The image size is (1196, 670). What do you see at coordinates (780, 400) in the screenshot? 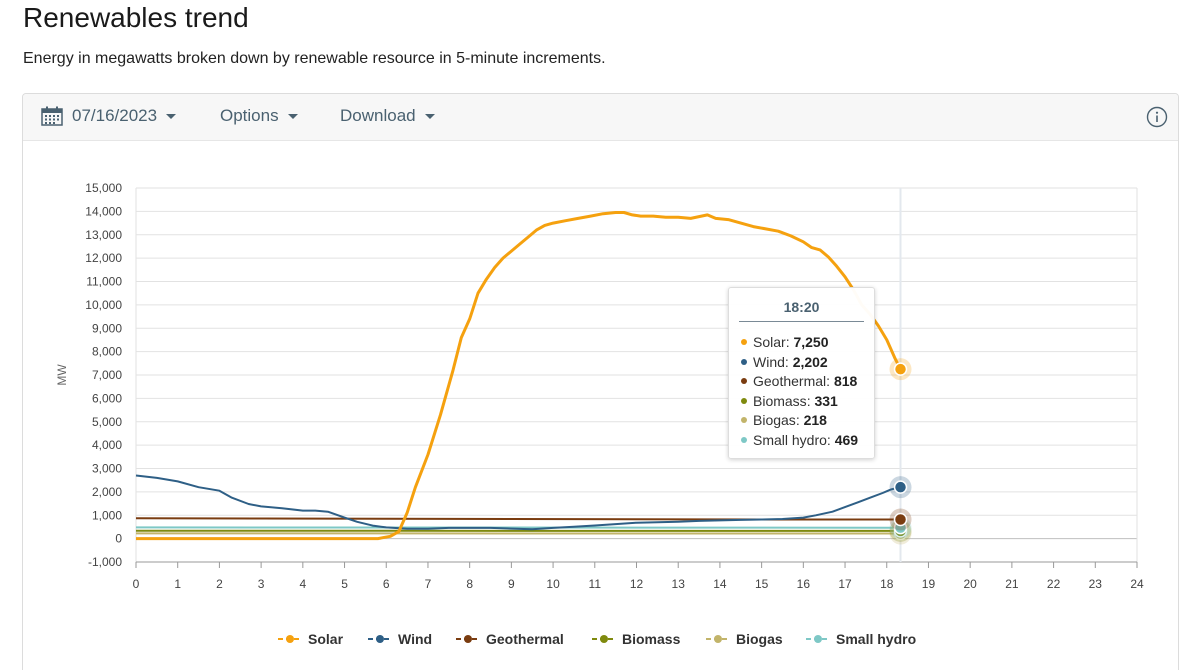
I see `tooltip-series-name: Biomass` at bounding box center [780, 400].